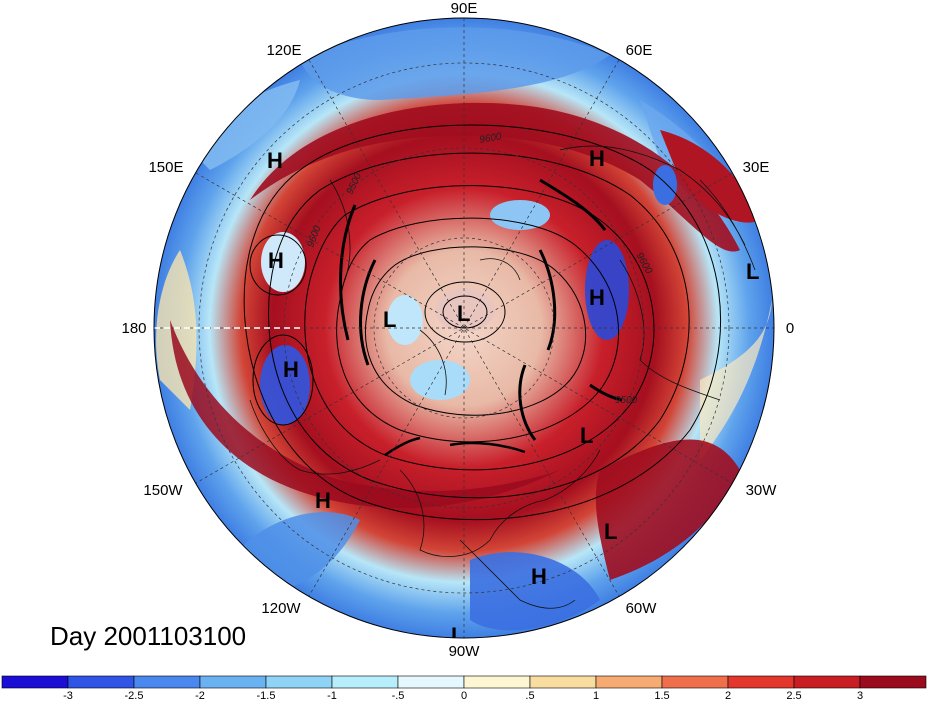 Image resolution: width=928 pixels, height=702 pixels. What do you see at coordinates (491, 138) in the screenshot?
I see `contour-label: 9600` at bounding box center [491, 138].